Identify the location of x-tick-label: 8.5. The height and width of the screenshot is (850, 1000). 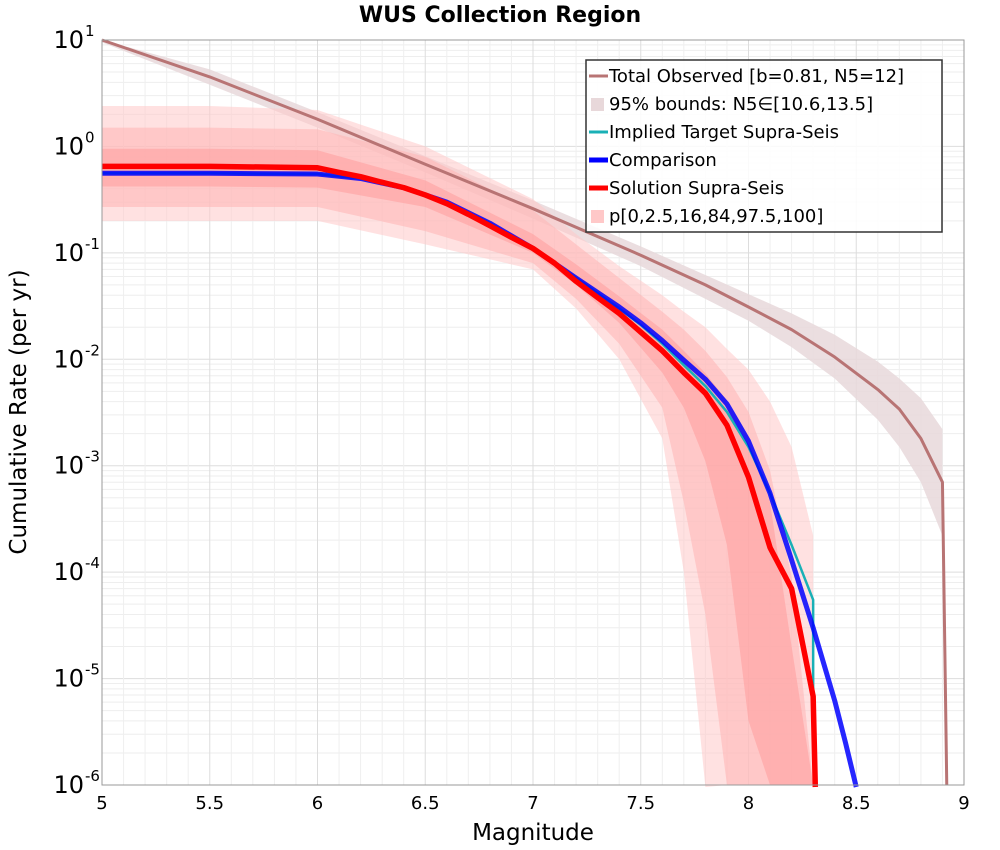
(856, 803).